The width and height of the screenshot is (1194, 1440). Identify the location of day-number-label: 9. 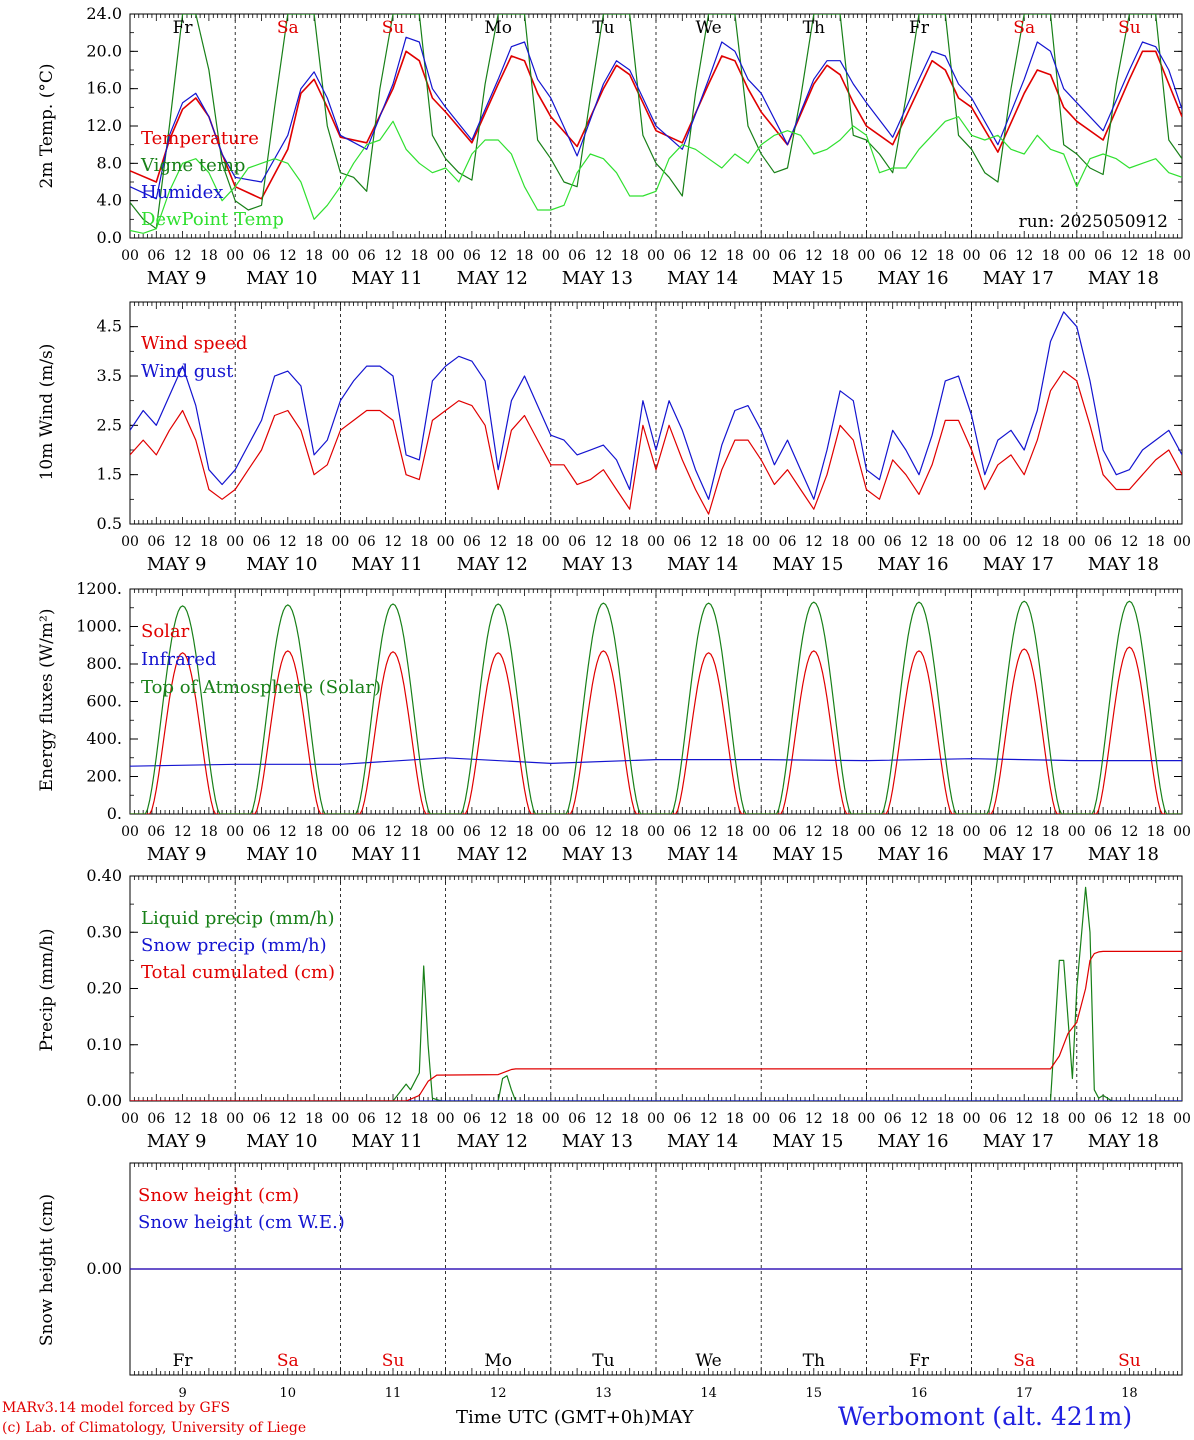
(182, 1393).